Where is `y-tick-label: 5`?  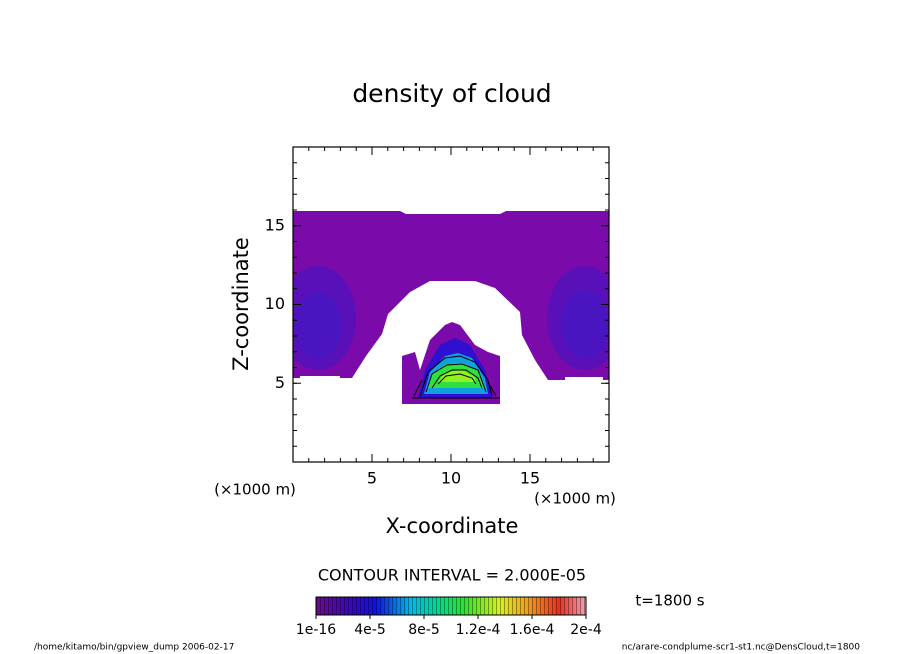
y-tick-label: 5 is located at coordinates (280, 382).